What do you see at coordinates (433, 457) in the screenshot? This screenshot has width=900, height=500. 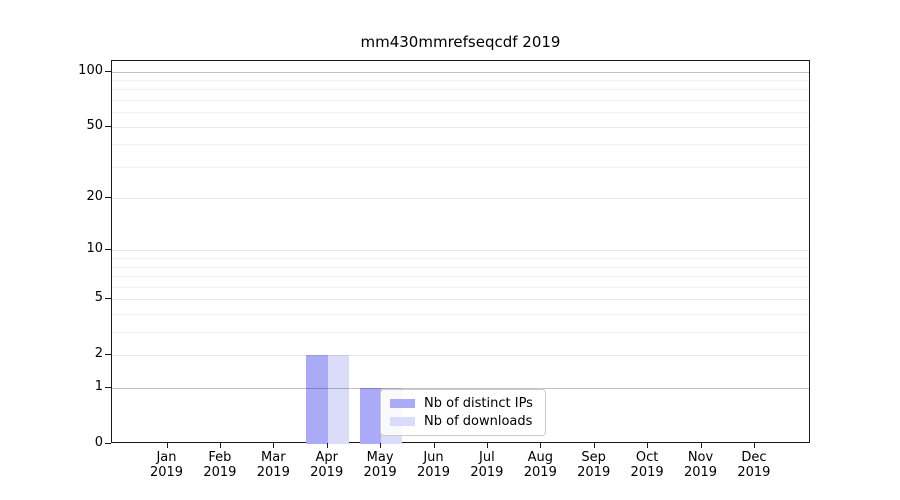 I see `x-tick-label-line: Jun` at bounding box center [433, 457].